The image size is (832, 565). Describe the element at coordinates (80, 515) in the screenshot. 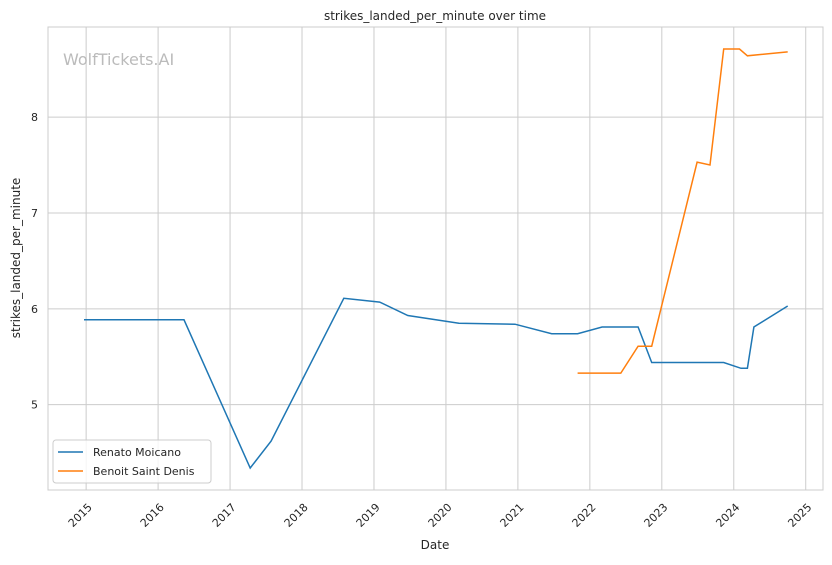

I see `x-tick-label: 2015` at that location.